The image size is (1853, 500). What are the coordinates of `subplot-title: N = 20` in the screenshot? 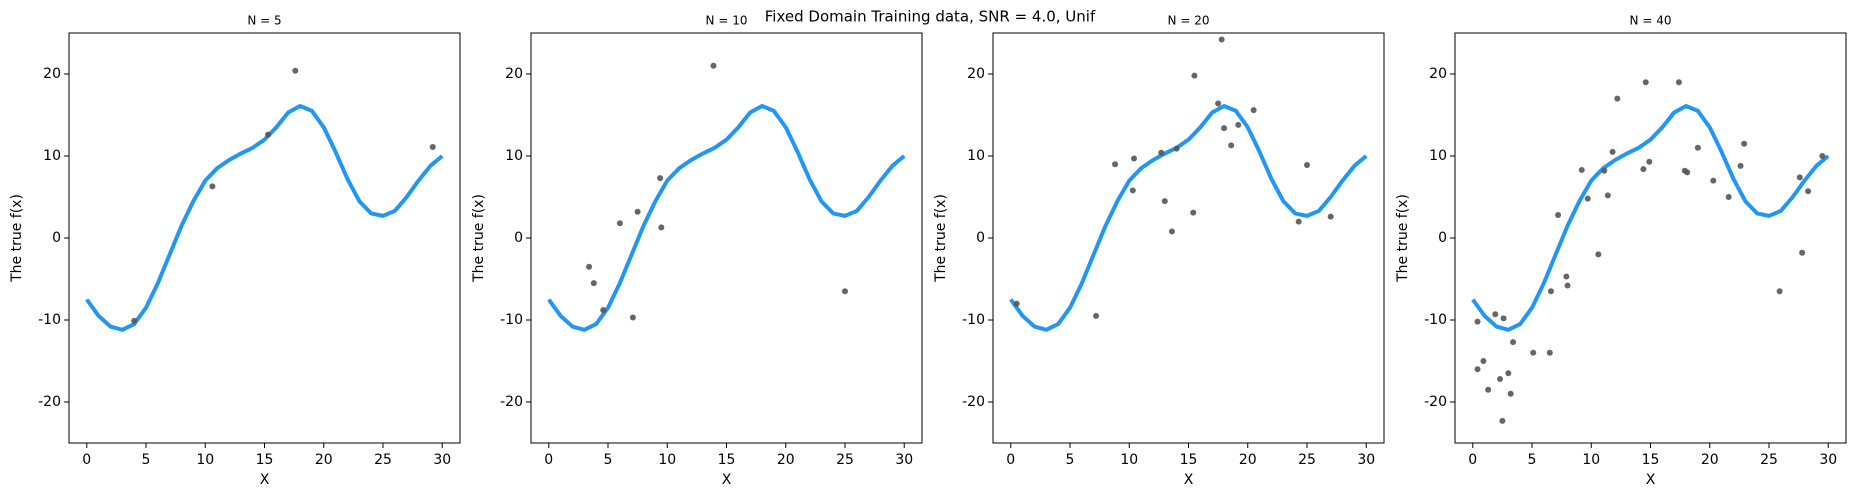 It's located at (1189, 21).